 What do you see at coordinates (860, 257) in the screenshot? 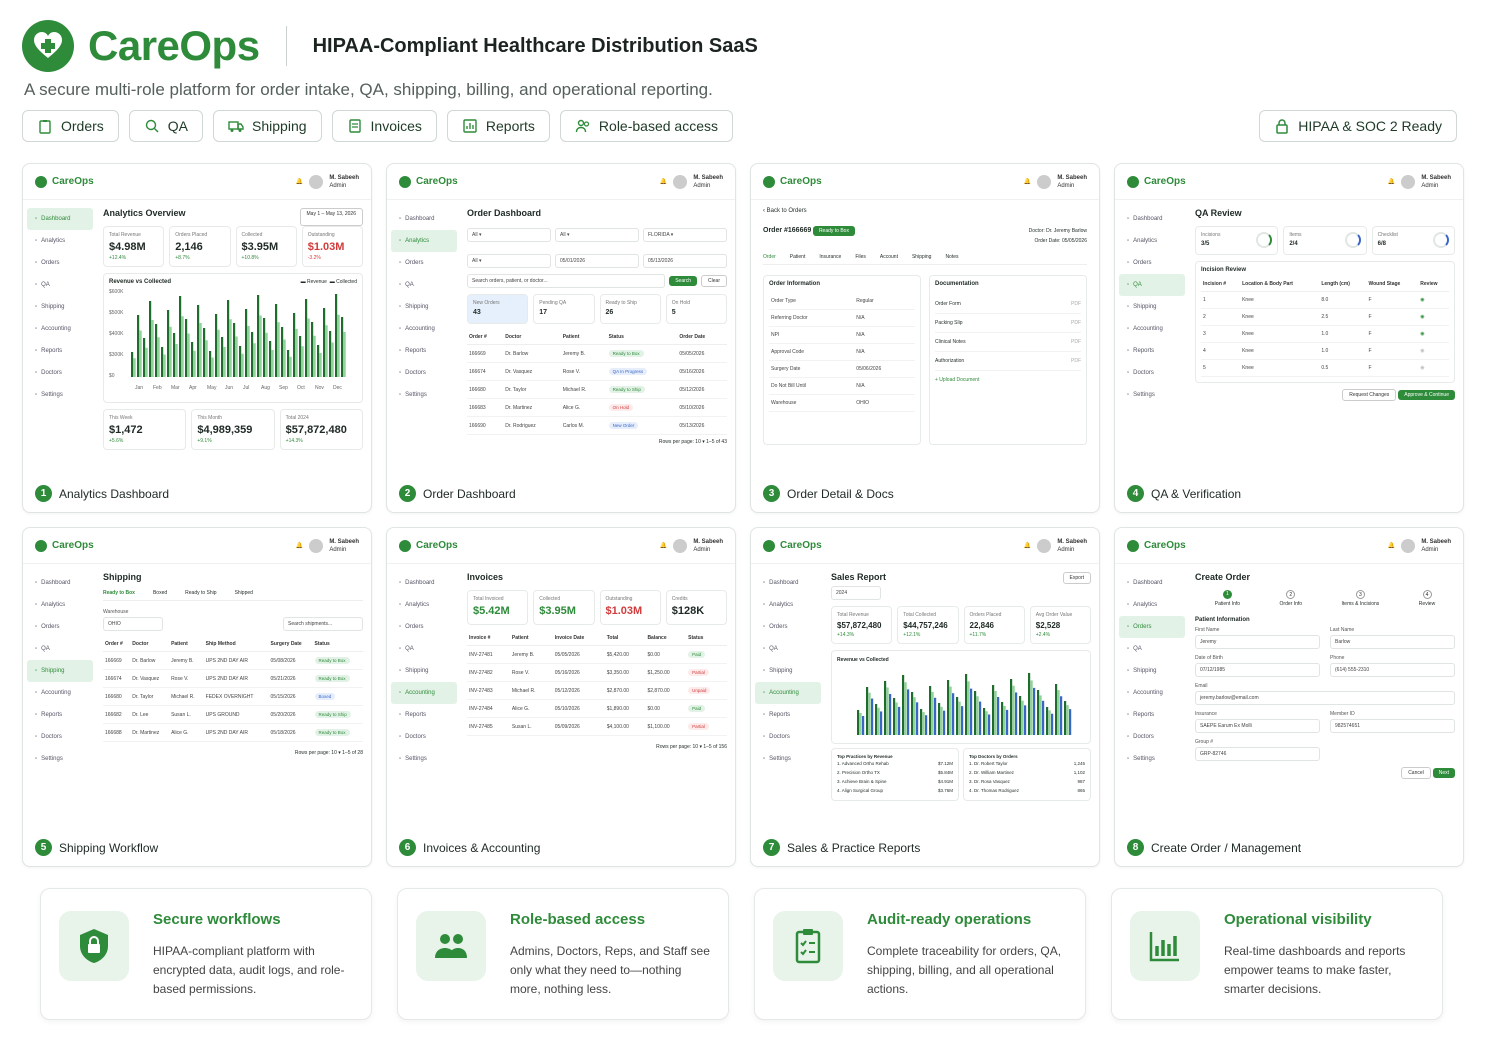
I see `tab-files: Files` at bounding box center [860, 257].